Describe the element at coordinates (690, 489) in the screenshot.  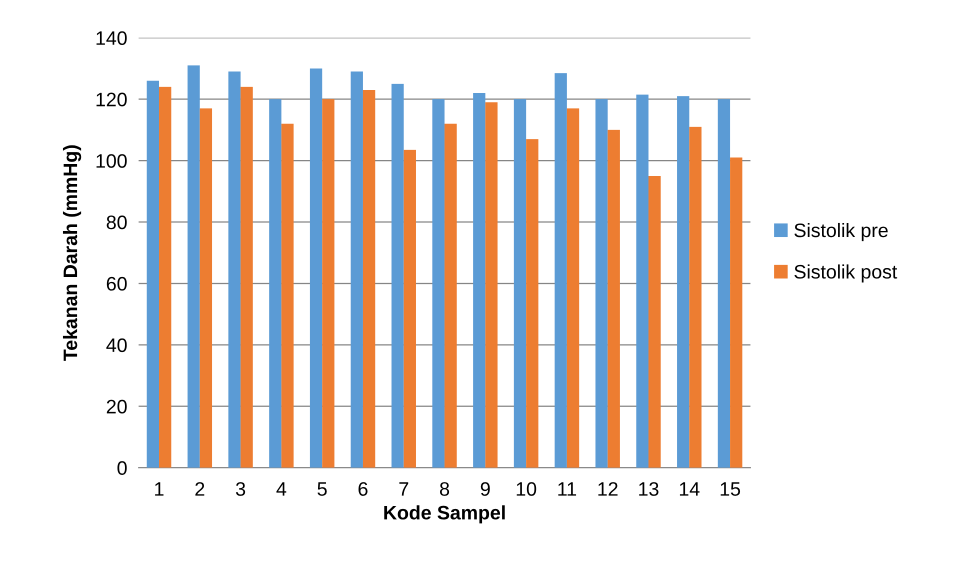
I see `x-tick-label: 14` at that location.